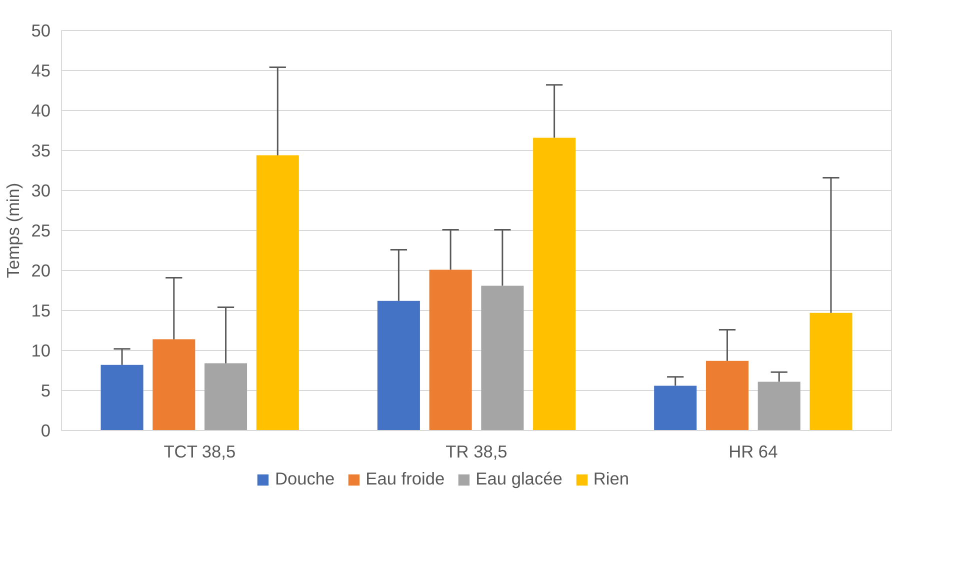 The width and height of the screenshot is (960, 583). Describe the element at coordinates (41, 150) in the screenshot. I see `y-tick-label: 35` at that location.